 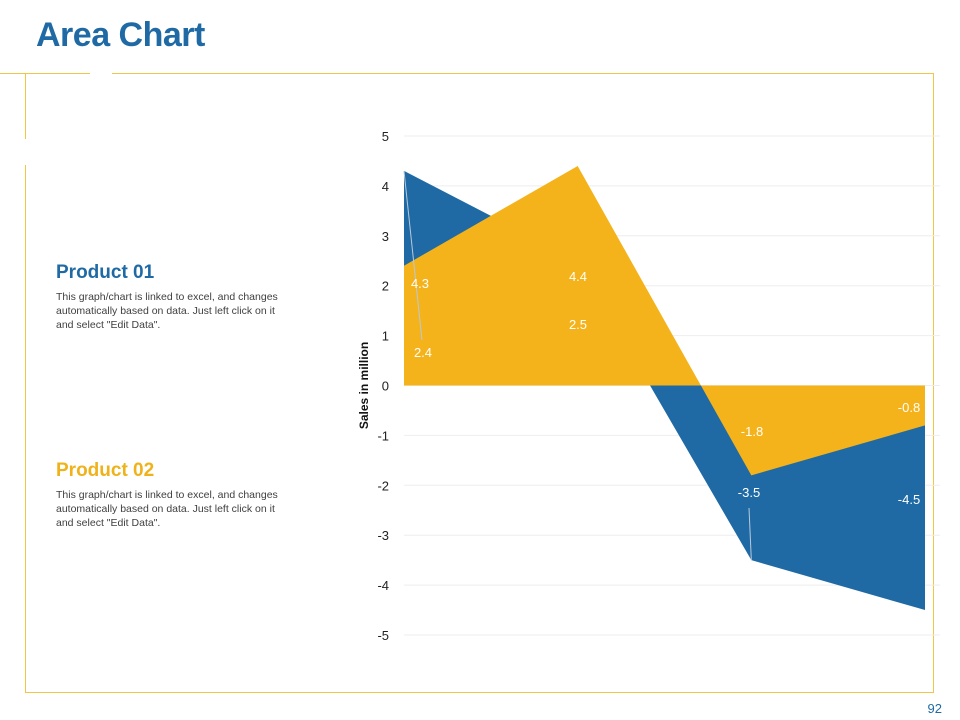 I want to click on y-tick-label: 0, so click(x=385, y=386).